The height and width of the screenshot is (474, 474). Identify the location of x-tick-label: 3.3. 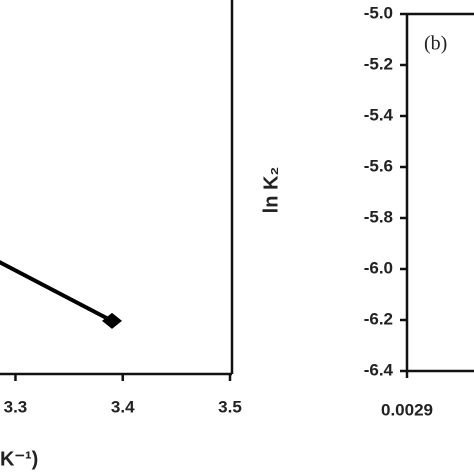
(16, 406).